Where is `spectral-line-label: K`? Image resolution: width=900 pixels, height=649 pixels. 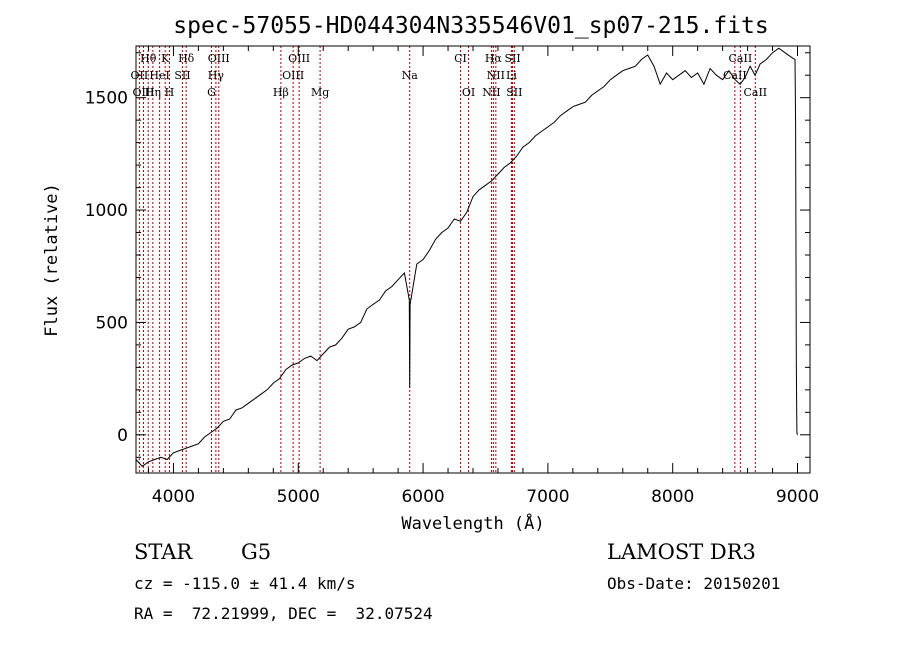 spectral-line-label: K is located at coordinates (165, 58).